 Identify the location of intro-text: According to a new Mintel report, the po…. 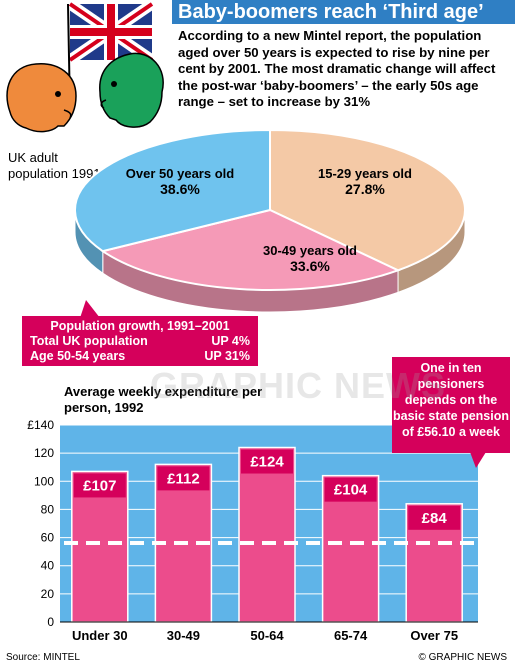
(337, 68).